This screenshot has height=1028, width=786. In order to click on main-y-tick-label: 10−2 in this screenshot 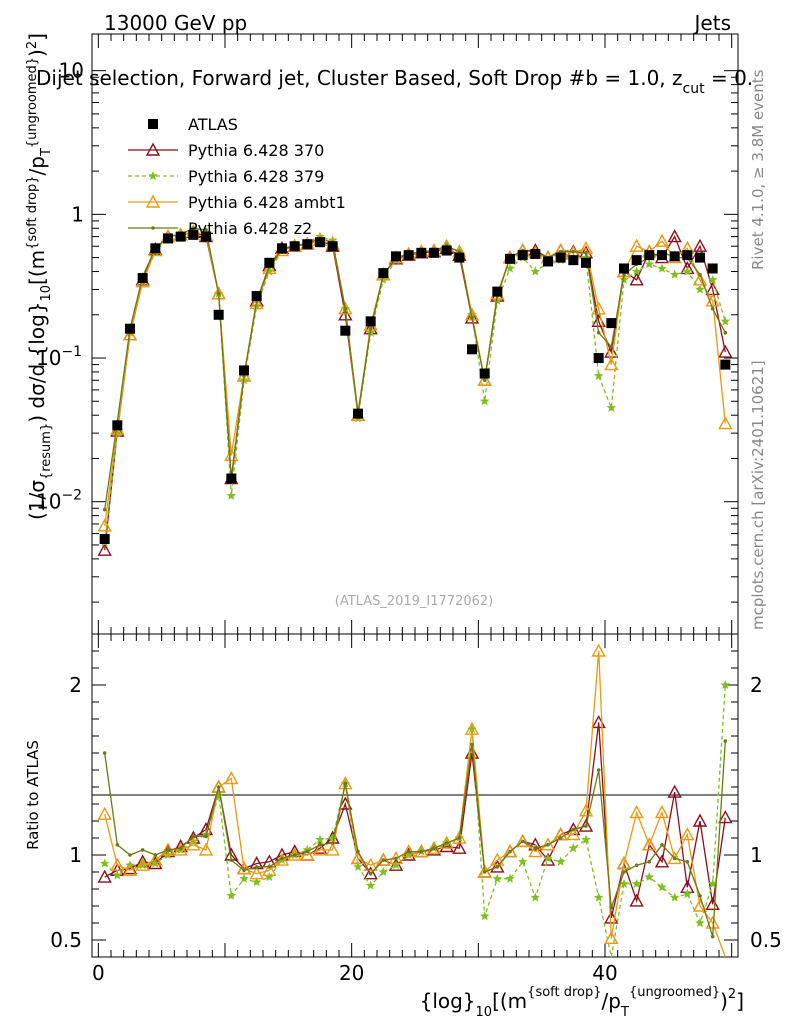, I will do `click(59, 501)`.